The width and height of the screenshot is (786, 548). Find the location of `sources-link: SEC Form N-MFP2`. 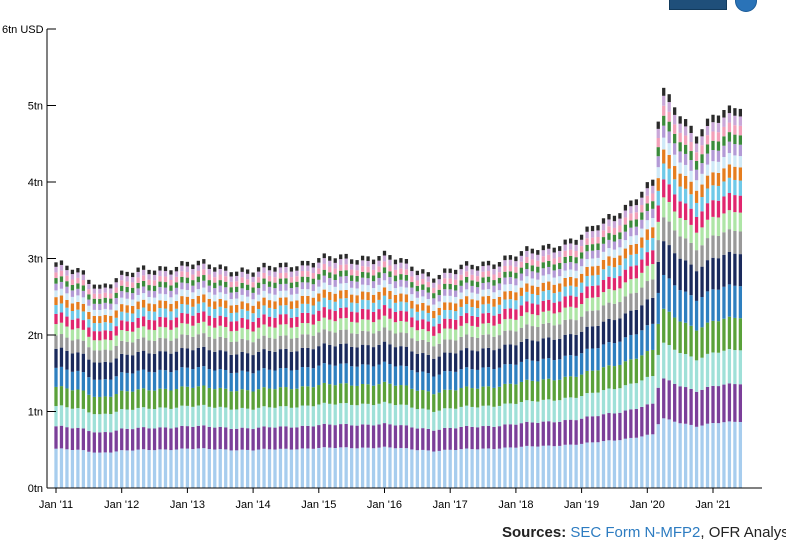

sources-link: SEC Form N-MFP2 is located at coordinates (635, 532).